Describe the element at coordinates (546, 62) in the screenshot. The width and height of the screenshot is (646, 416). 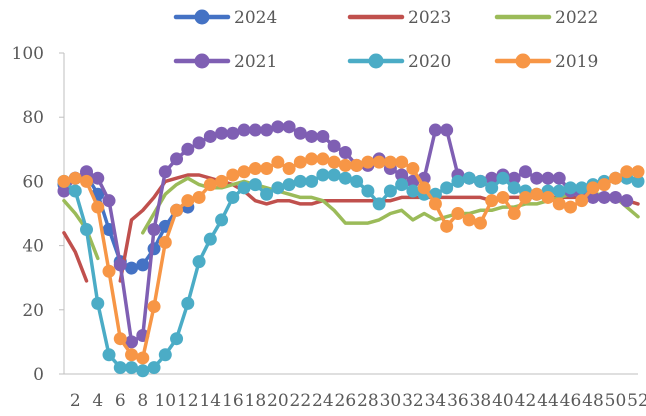
I see `legend-item-2019: 2019` at that location.